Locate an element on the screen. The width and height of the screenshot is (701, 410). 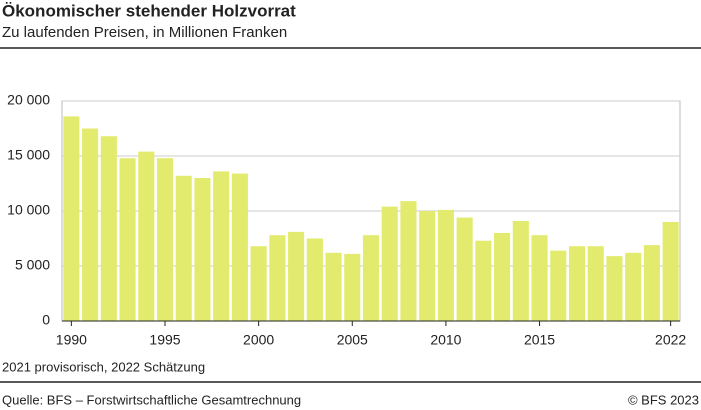
y-tick-label: 15 000 is located at coordinates (28, 155).